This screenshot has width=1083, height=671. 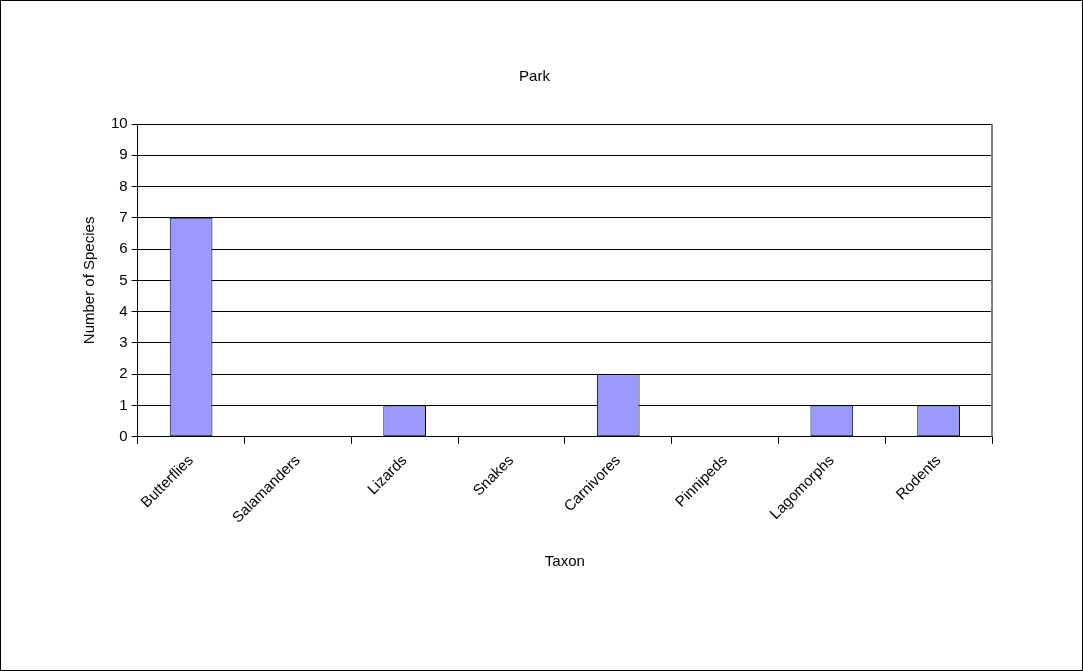 What do you see at coordinates (123, 342) in the screenshot?
I see `y-tick-label: 3` at bounding box center [123, 342].